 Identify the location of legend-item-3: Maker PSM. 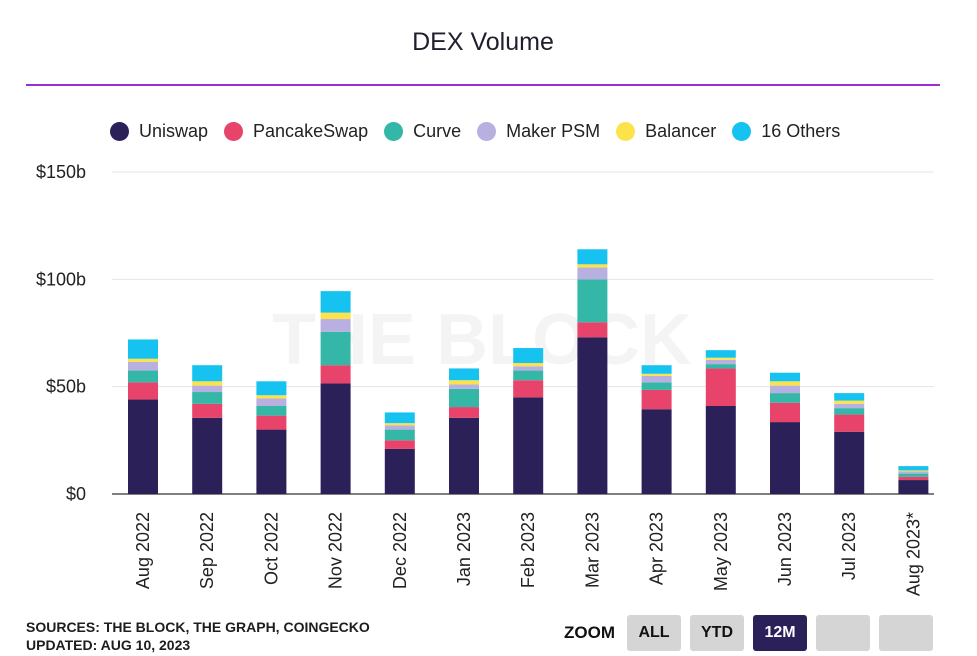
(538, 131).